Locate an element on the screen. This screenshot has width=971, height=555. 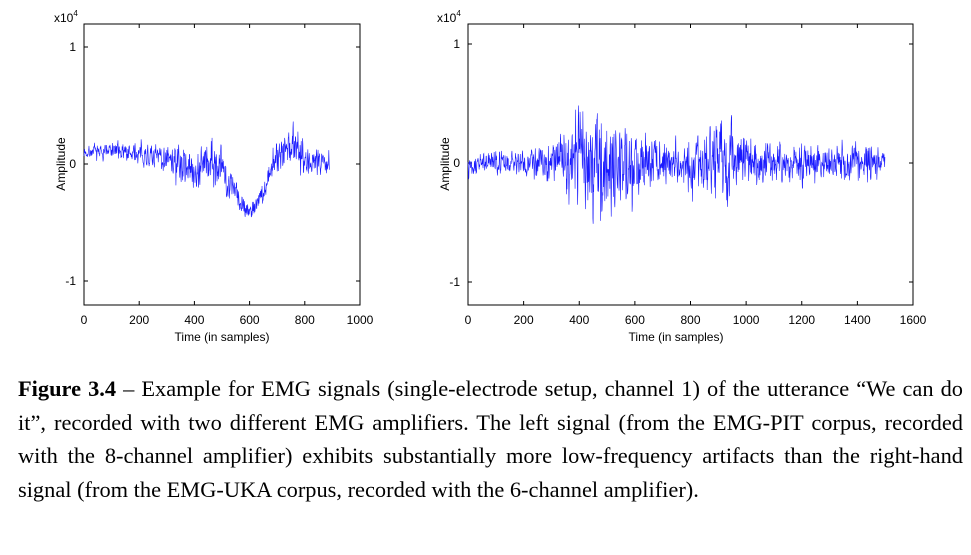
left-x-tick-label: 200 is located at coordinates (139, 320).